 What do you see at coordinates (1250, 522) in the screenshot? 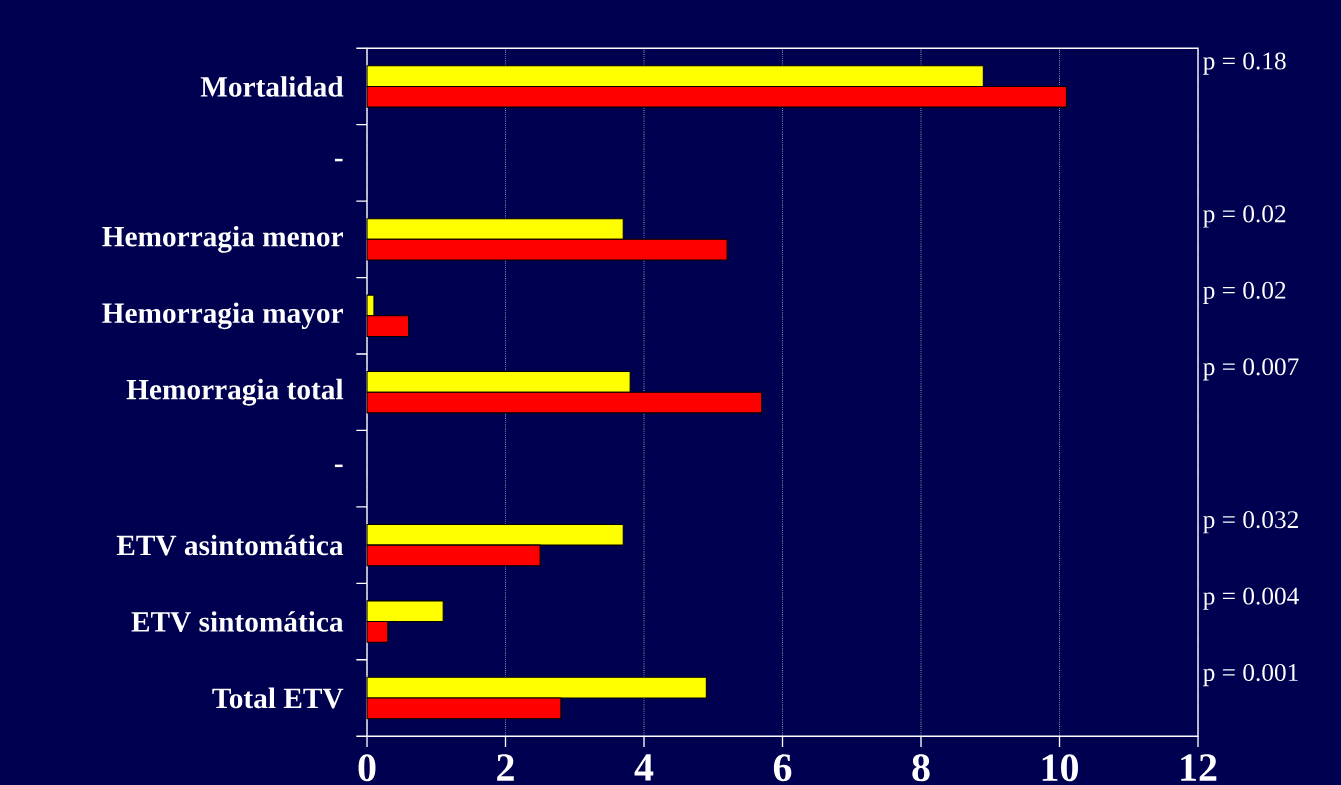
I see `text: p = 0.032` at bounding box center [1250, 522].